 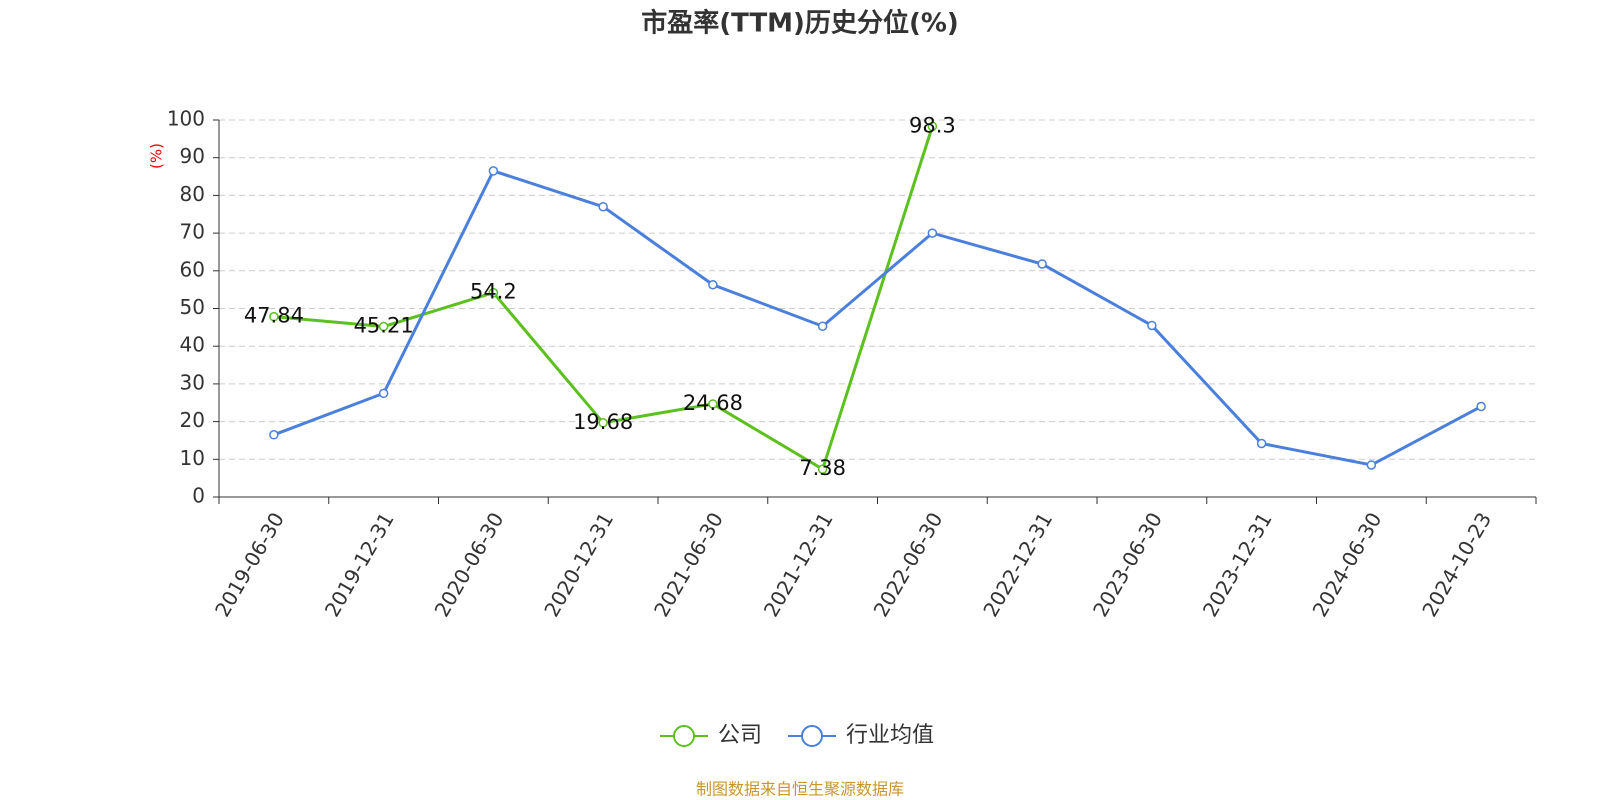 I want to click on x-tick-label: 2020-06-30, so click(x=469, y=564).